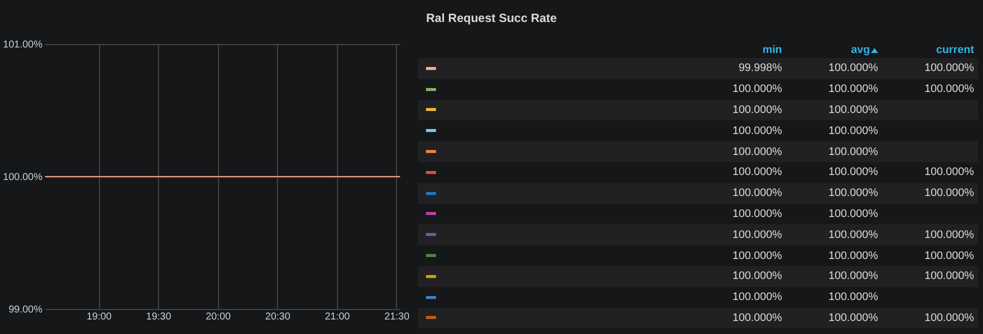 The image size is (983, 334). What do you see at coordinates (397, 317) in the screenshot?
I see `x-tick-label: 21:30` at bounding box center [397, 317].